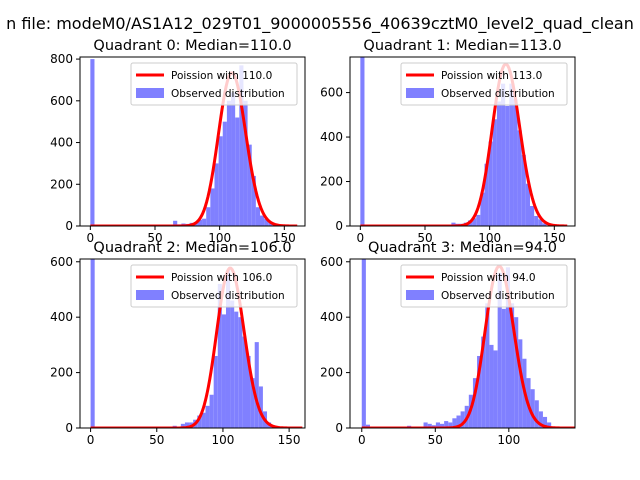 The image size is (640, 480). What do you see at coordinates (61, 59) in the screenshot?
I see `y-tick-label: 800` at bounding box center [61, 59].